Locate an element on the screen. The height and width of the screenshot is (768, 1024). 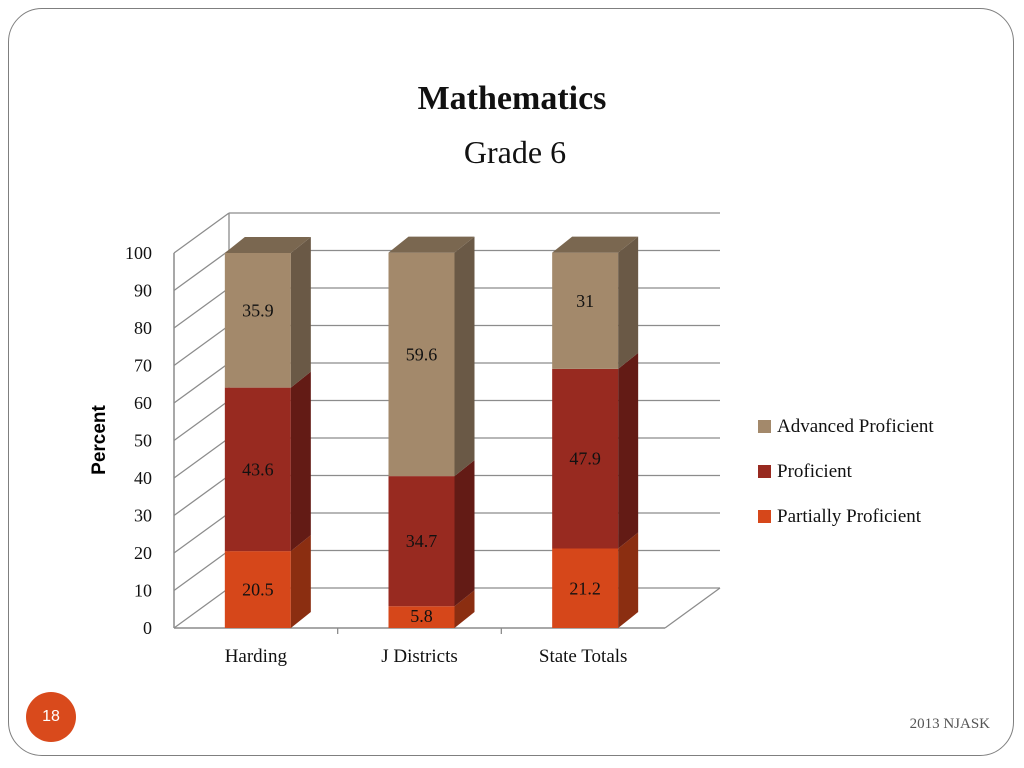
x-tick-label: J Districts is located at coordinates (419, 656).